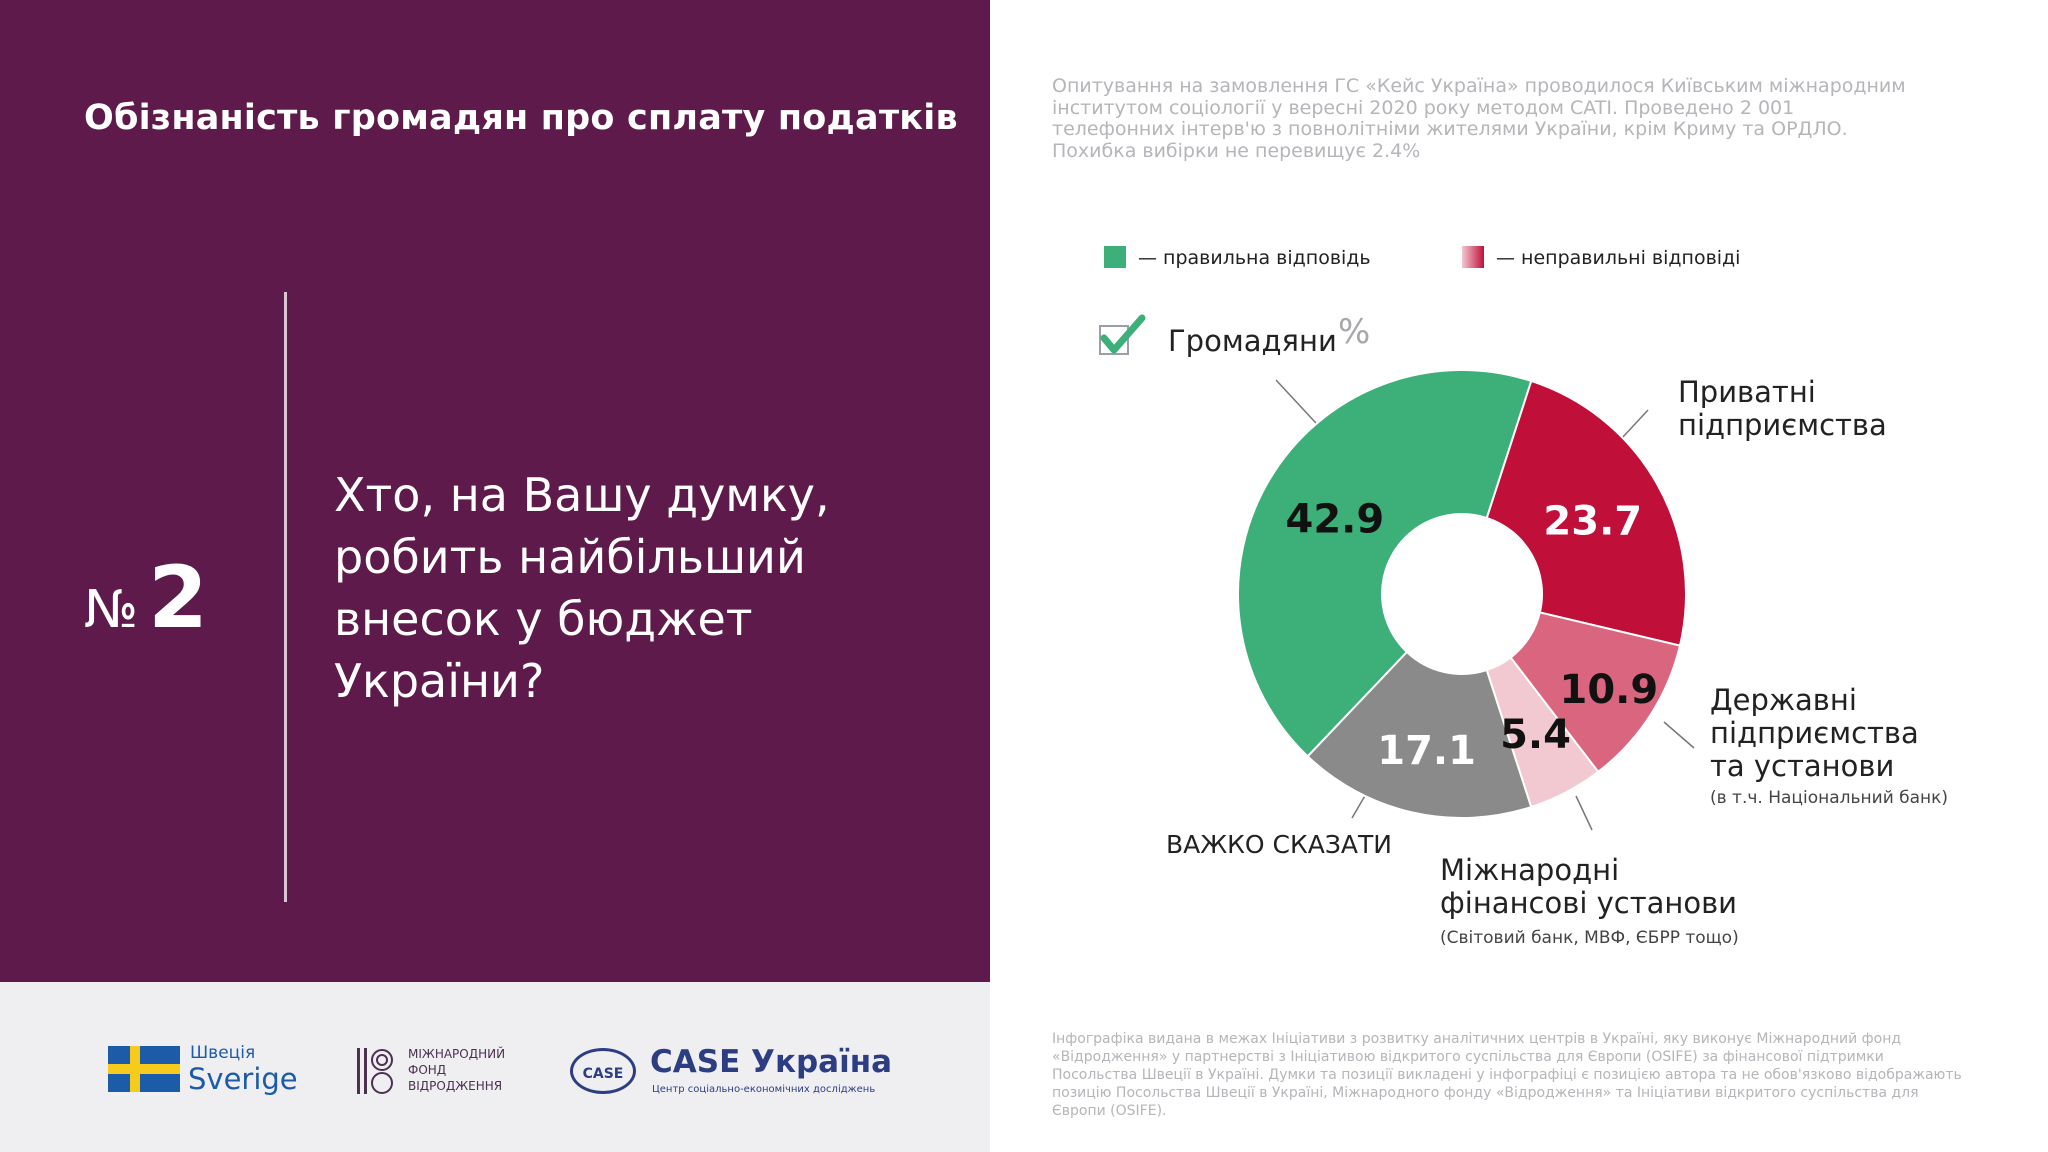 The width and height of the screenshot is (2048, 1152). What do you see at coordinates (1359, 806) in the screenshot?
I see `leader-line-hard` at bounding box center [1359, 806].